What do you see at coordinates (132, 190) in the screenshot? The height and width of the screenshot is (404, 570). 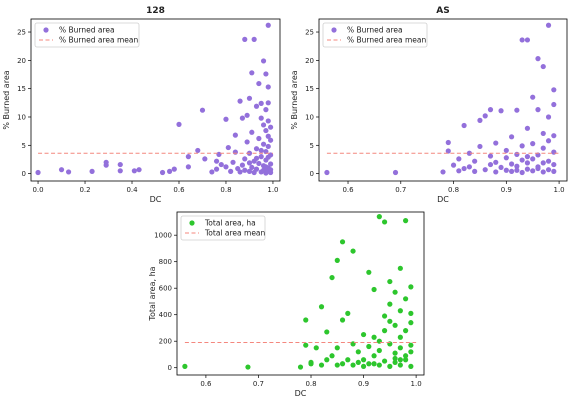 I see `x-tick-label: 0.4` at bounding box center [132, 190].